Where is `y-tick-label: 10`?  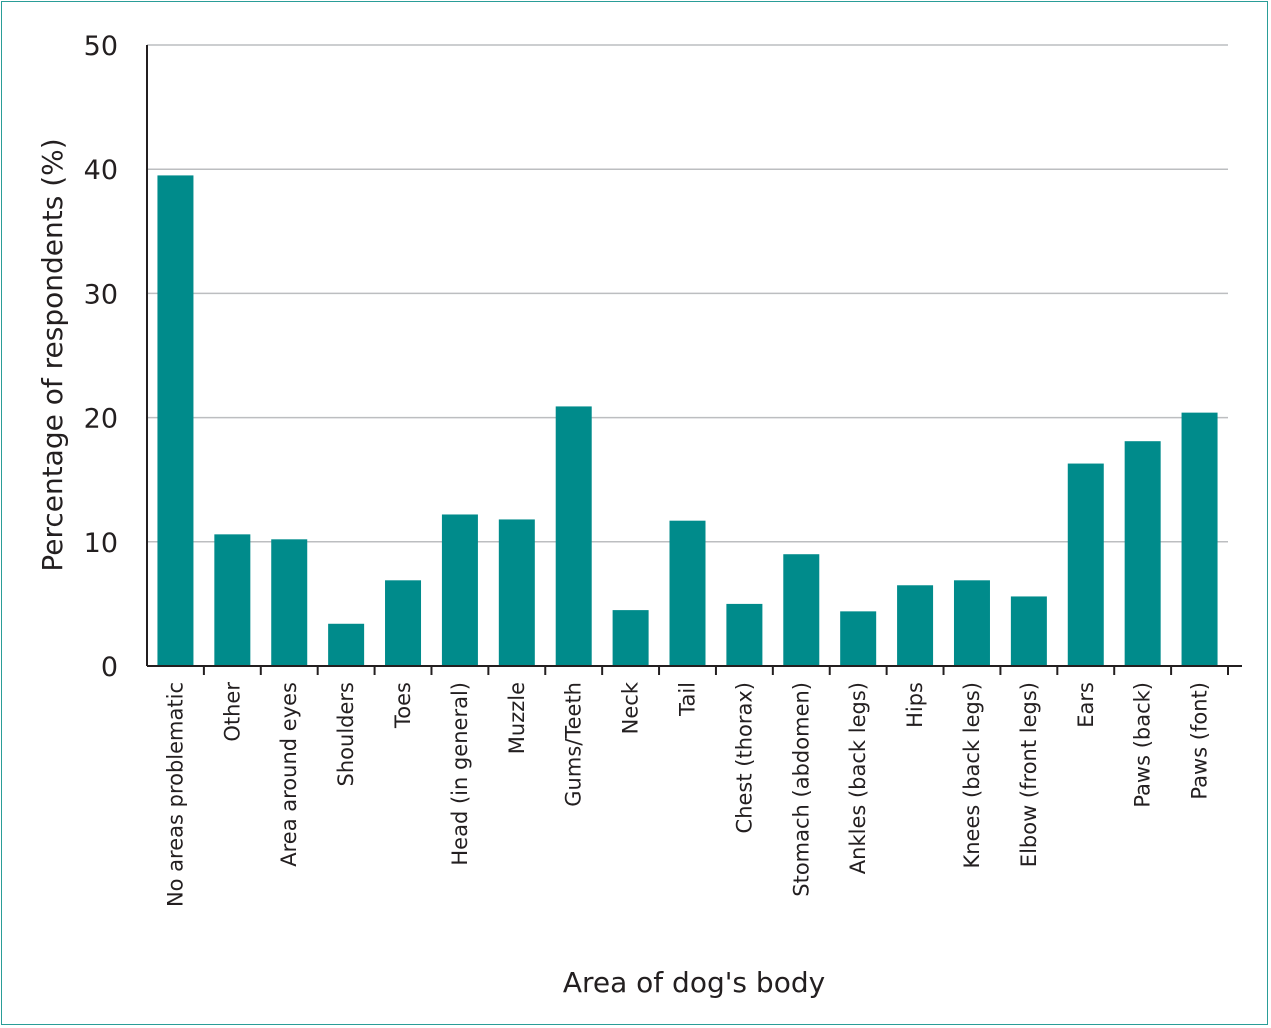
y-tick-label: 10 is located at coordinates (101, 543).